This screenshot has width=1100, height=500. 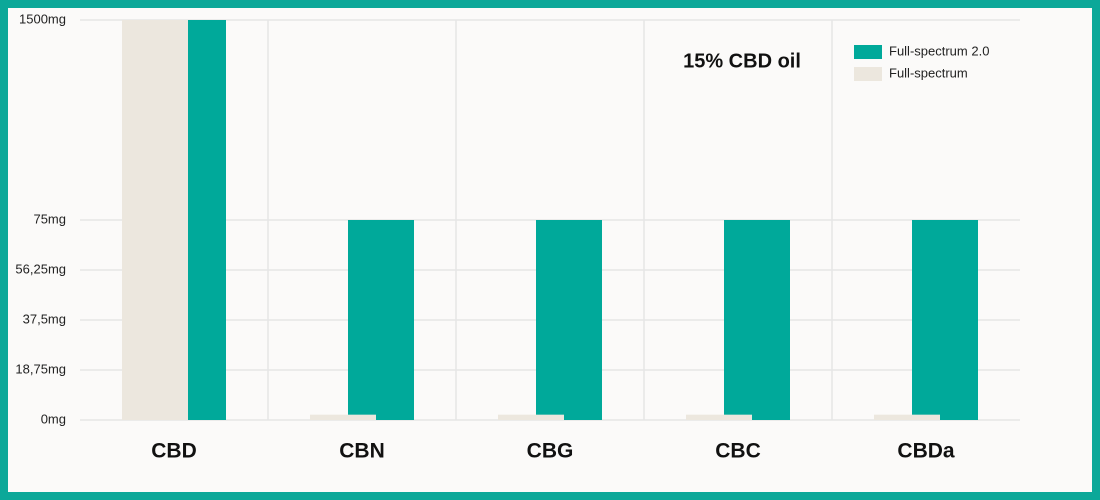 I want to click on y-tick-label: 75mg, so click(x=49, y=218).